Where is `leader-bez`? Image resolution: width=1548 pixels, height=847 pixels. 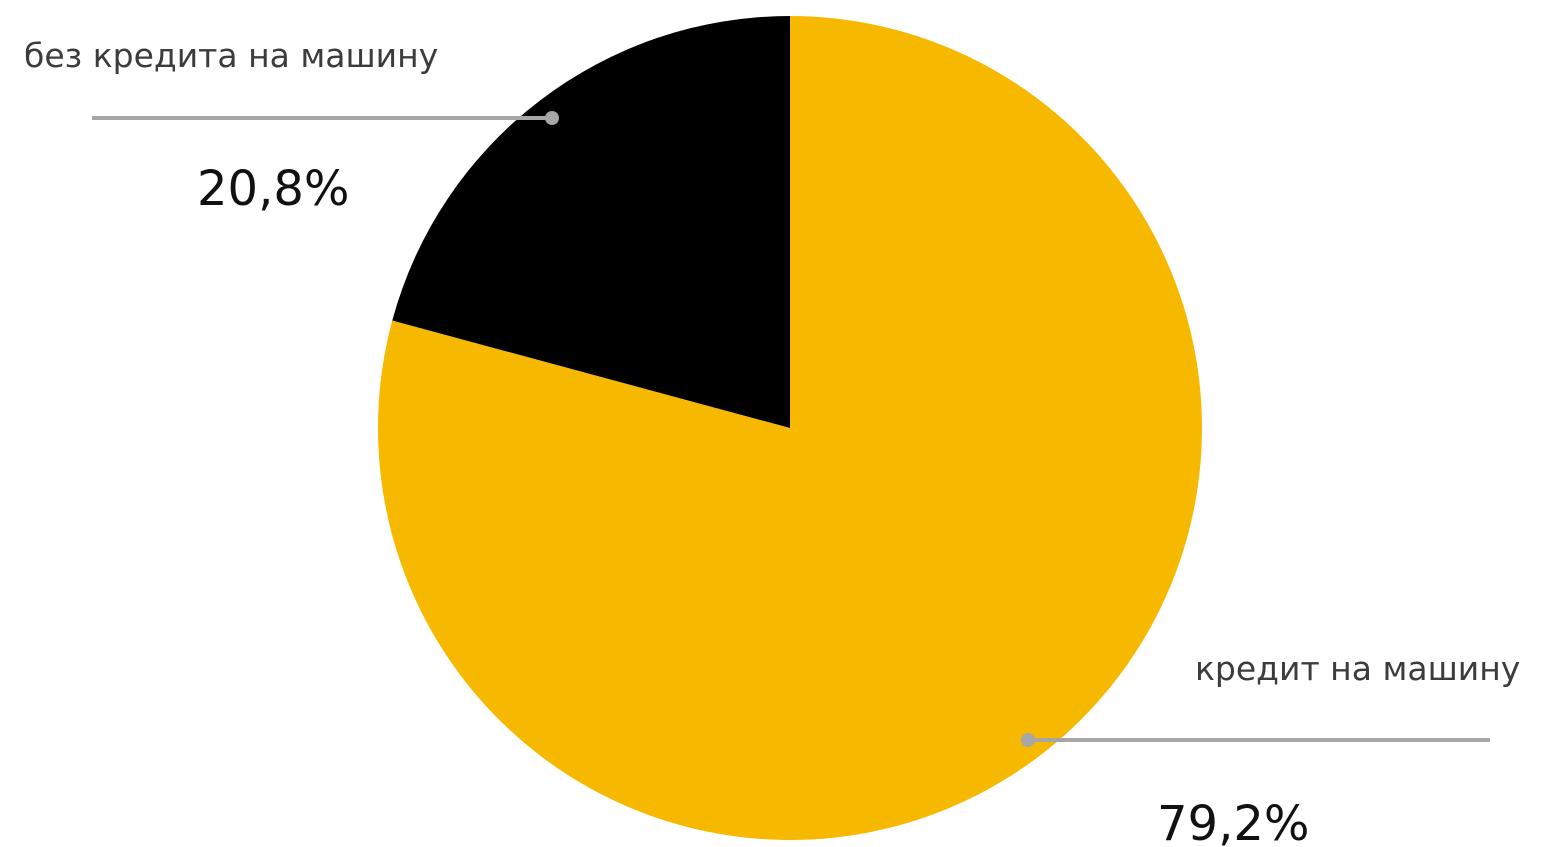
leader-bez is located at coordinates (325, 118).